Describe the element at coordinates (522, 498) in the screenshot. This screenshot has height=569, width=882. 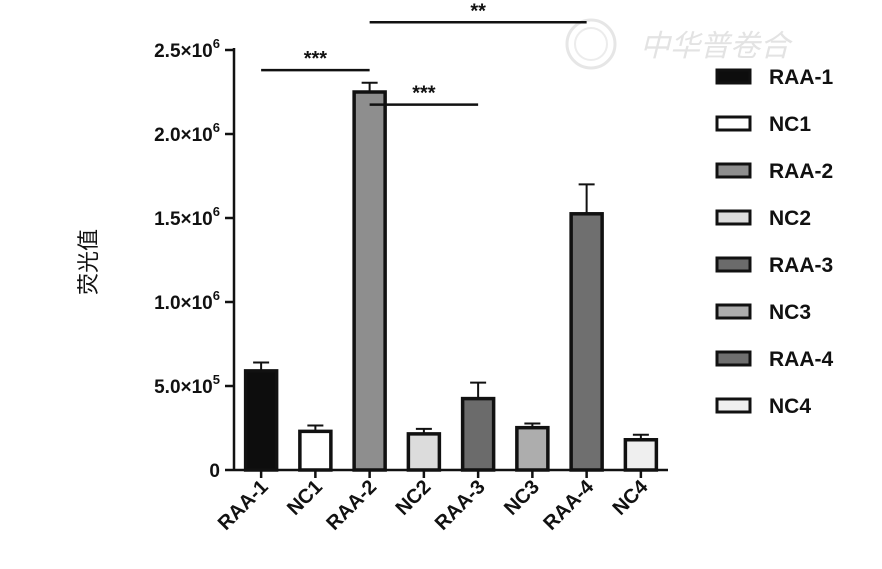
I see `x-tick-label: NC3` at that location.